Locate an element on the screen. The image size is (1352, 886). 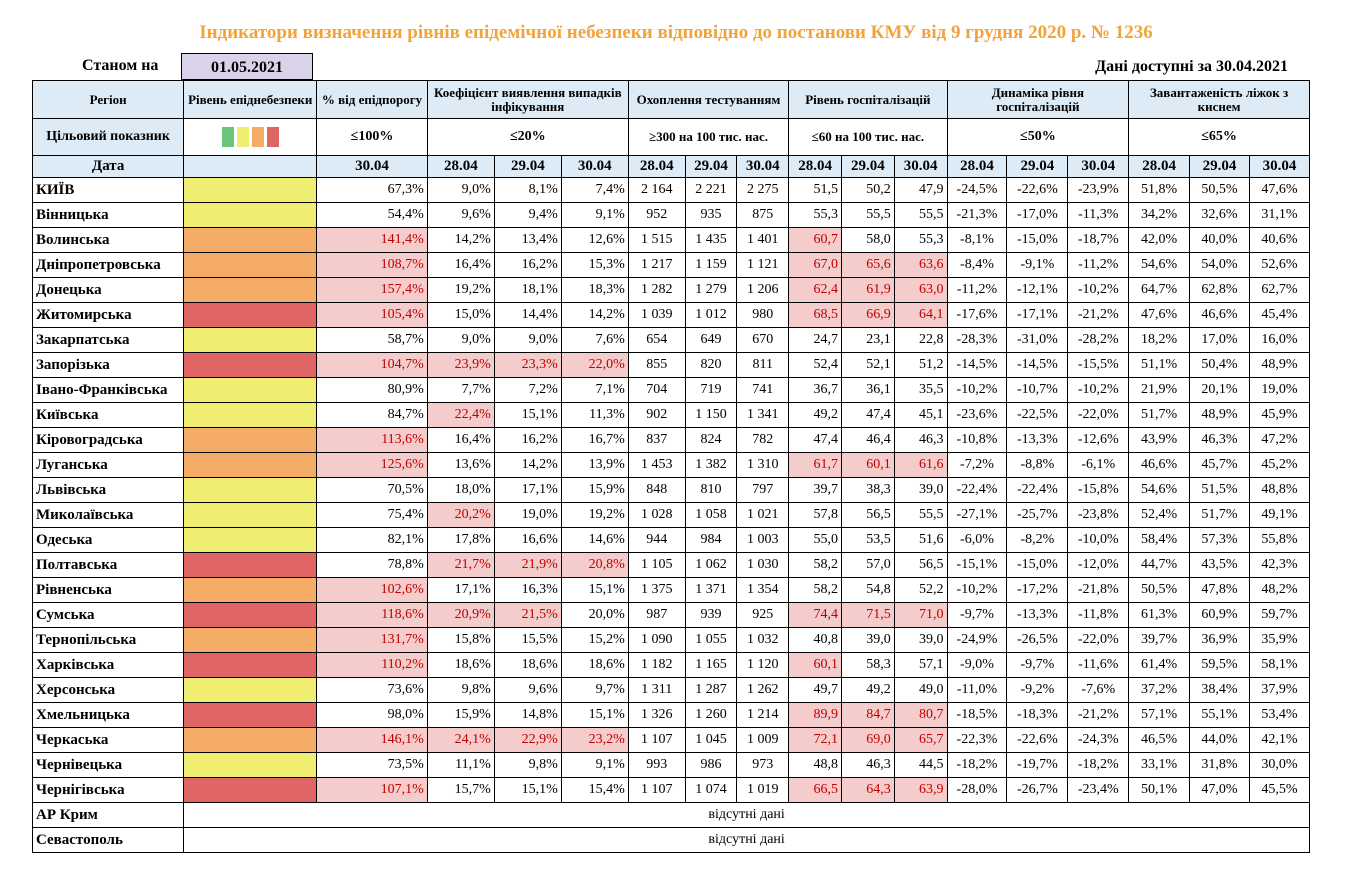
dyn-cell: -14,5% is located at coordinates (977, 365).